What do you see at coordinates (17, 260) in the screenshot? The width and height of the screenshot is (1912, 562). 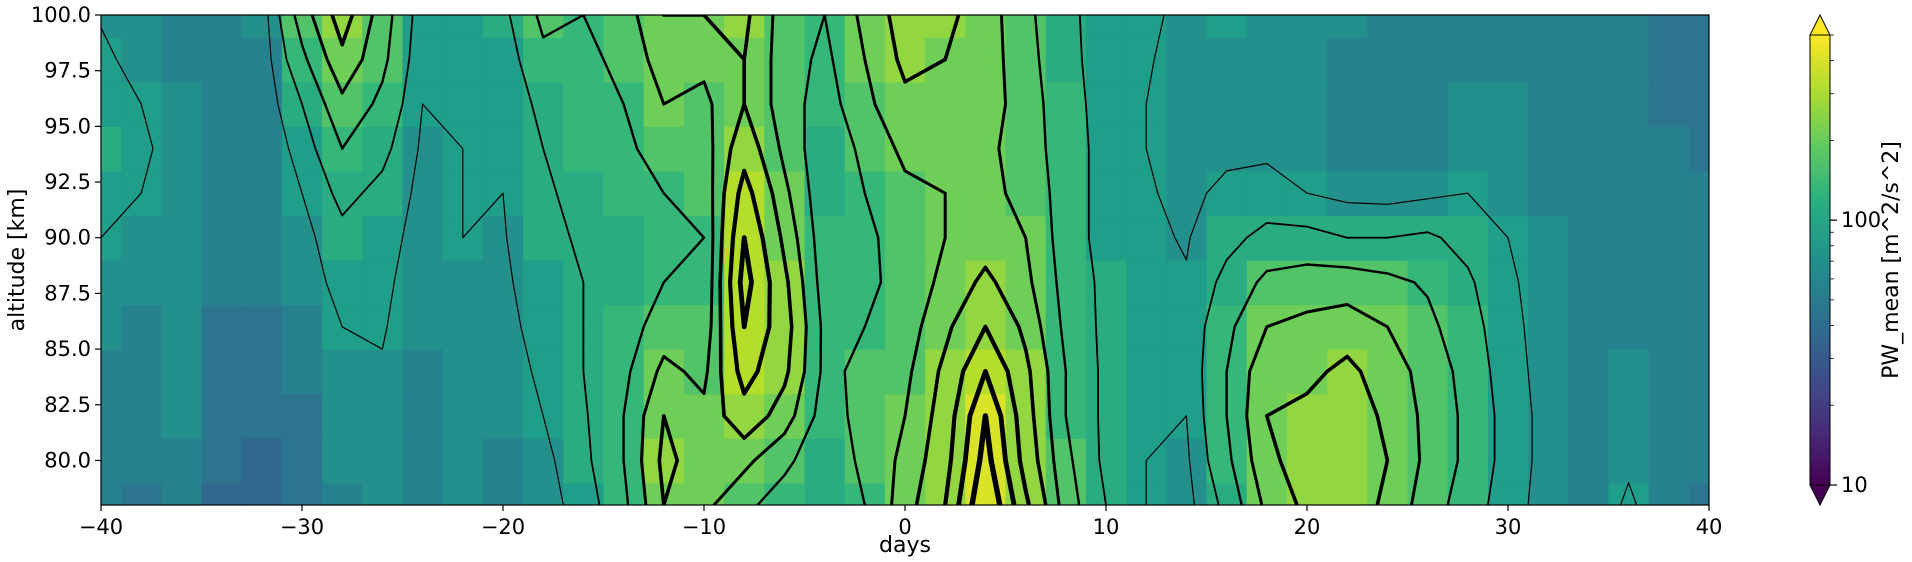 I see `y-axis-label: altitude [km]` at bounding box center [17, 260].